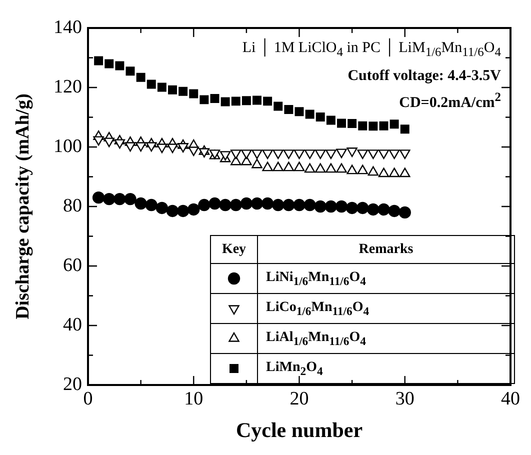  Describe the element at coordinates (194, 399) in the screenshot. I see `x-tick-label: 10` at that location.